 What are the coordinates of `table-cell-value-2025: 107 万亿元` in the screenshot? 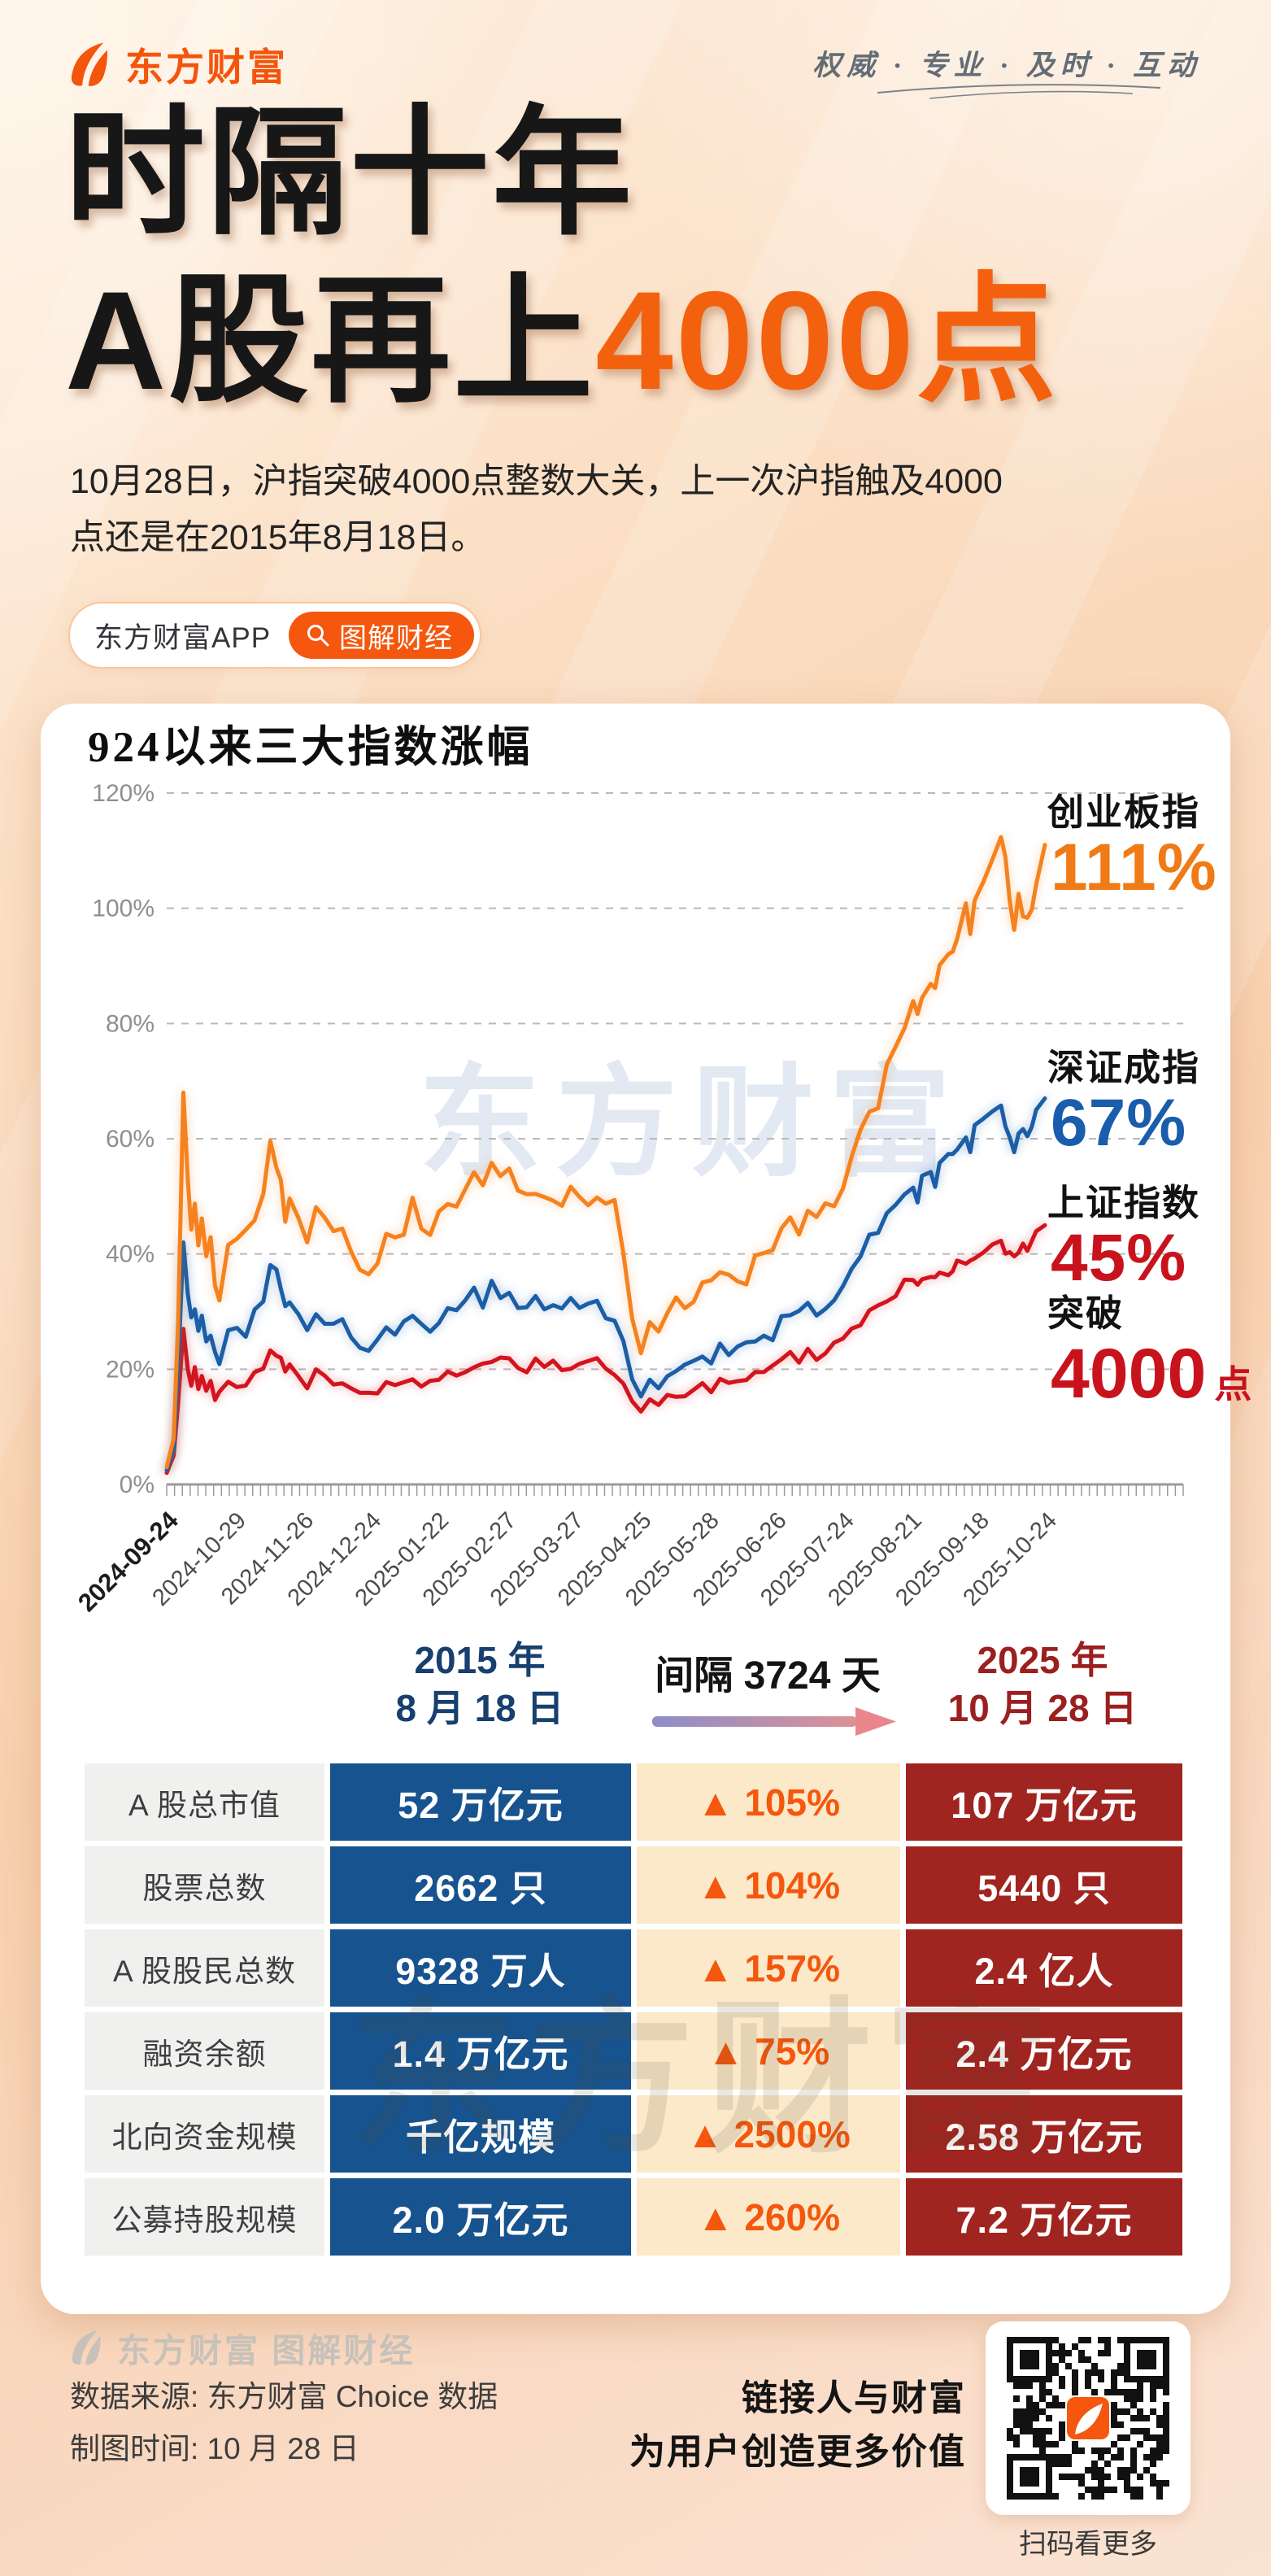 It's located at (1044, 1802).